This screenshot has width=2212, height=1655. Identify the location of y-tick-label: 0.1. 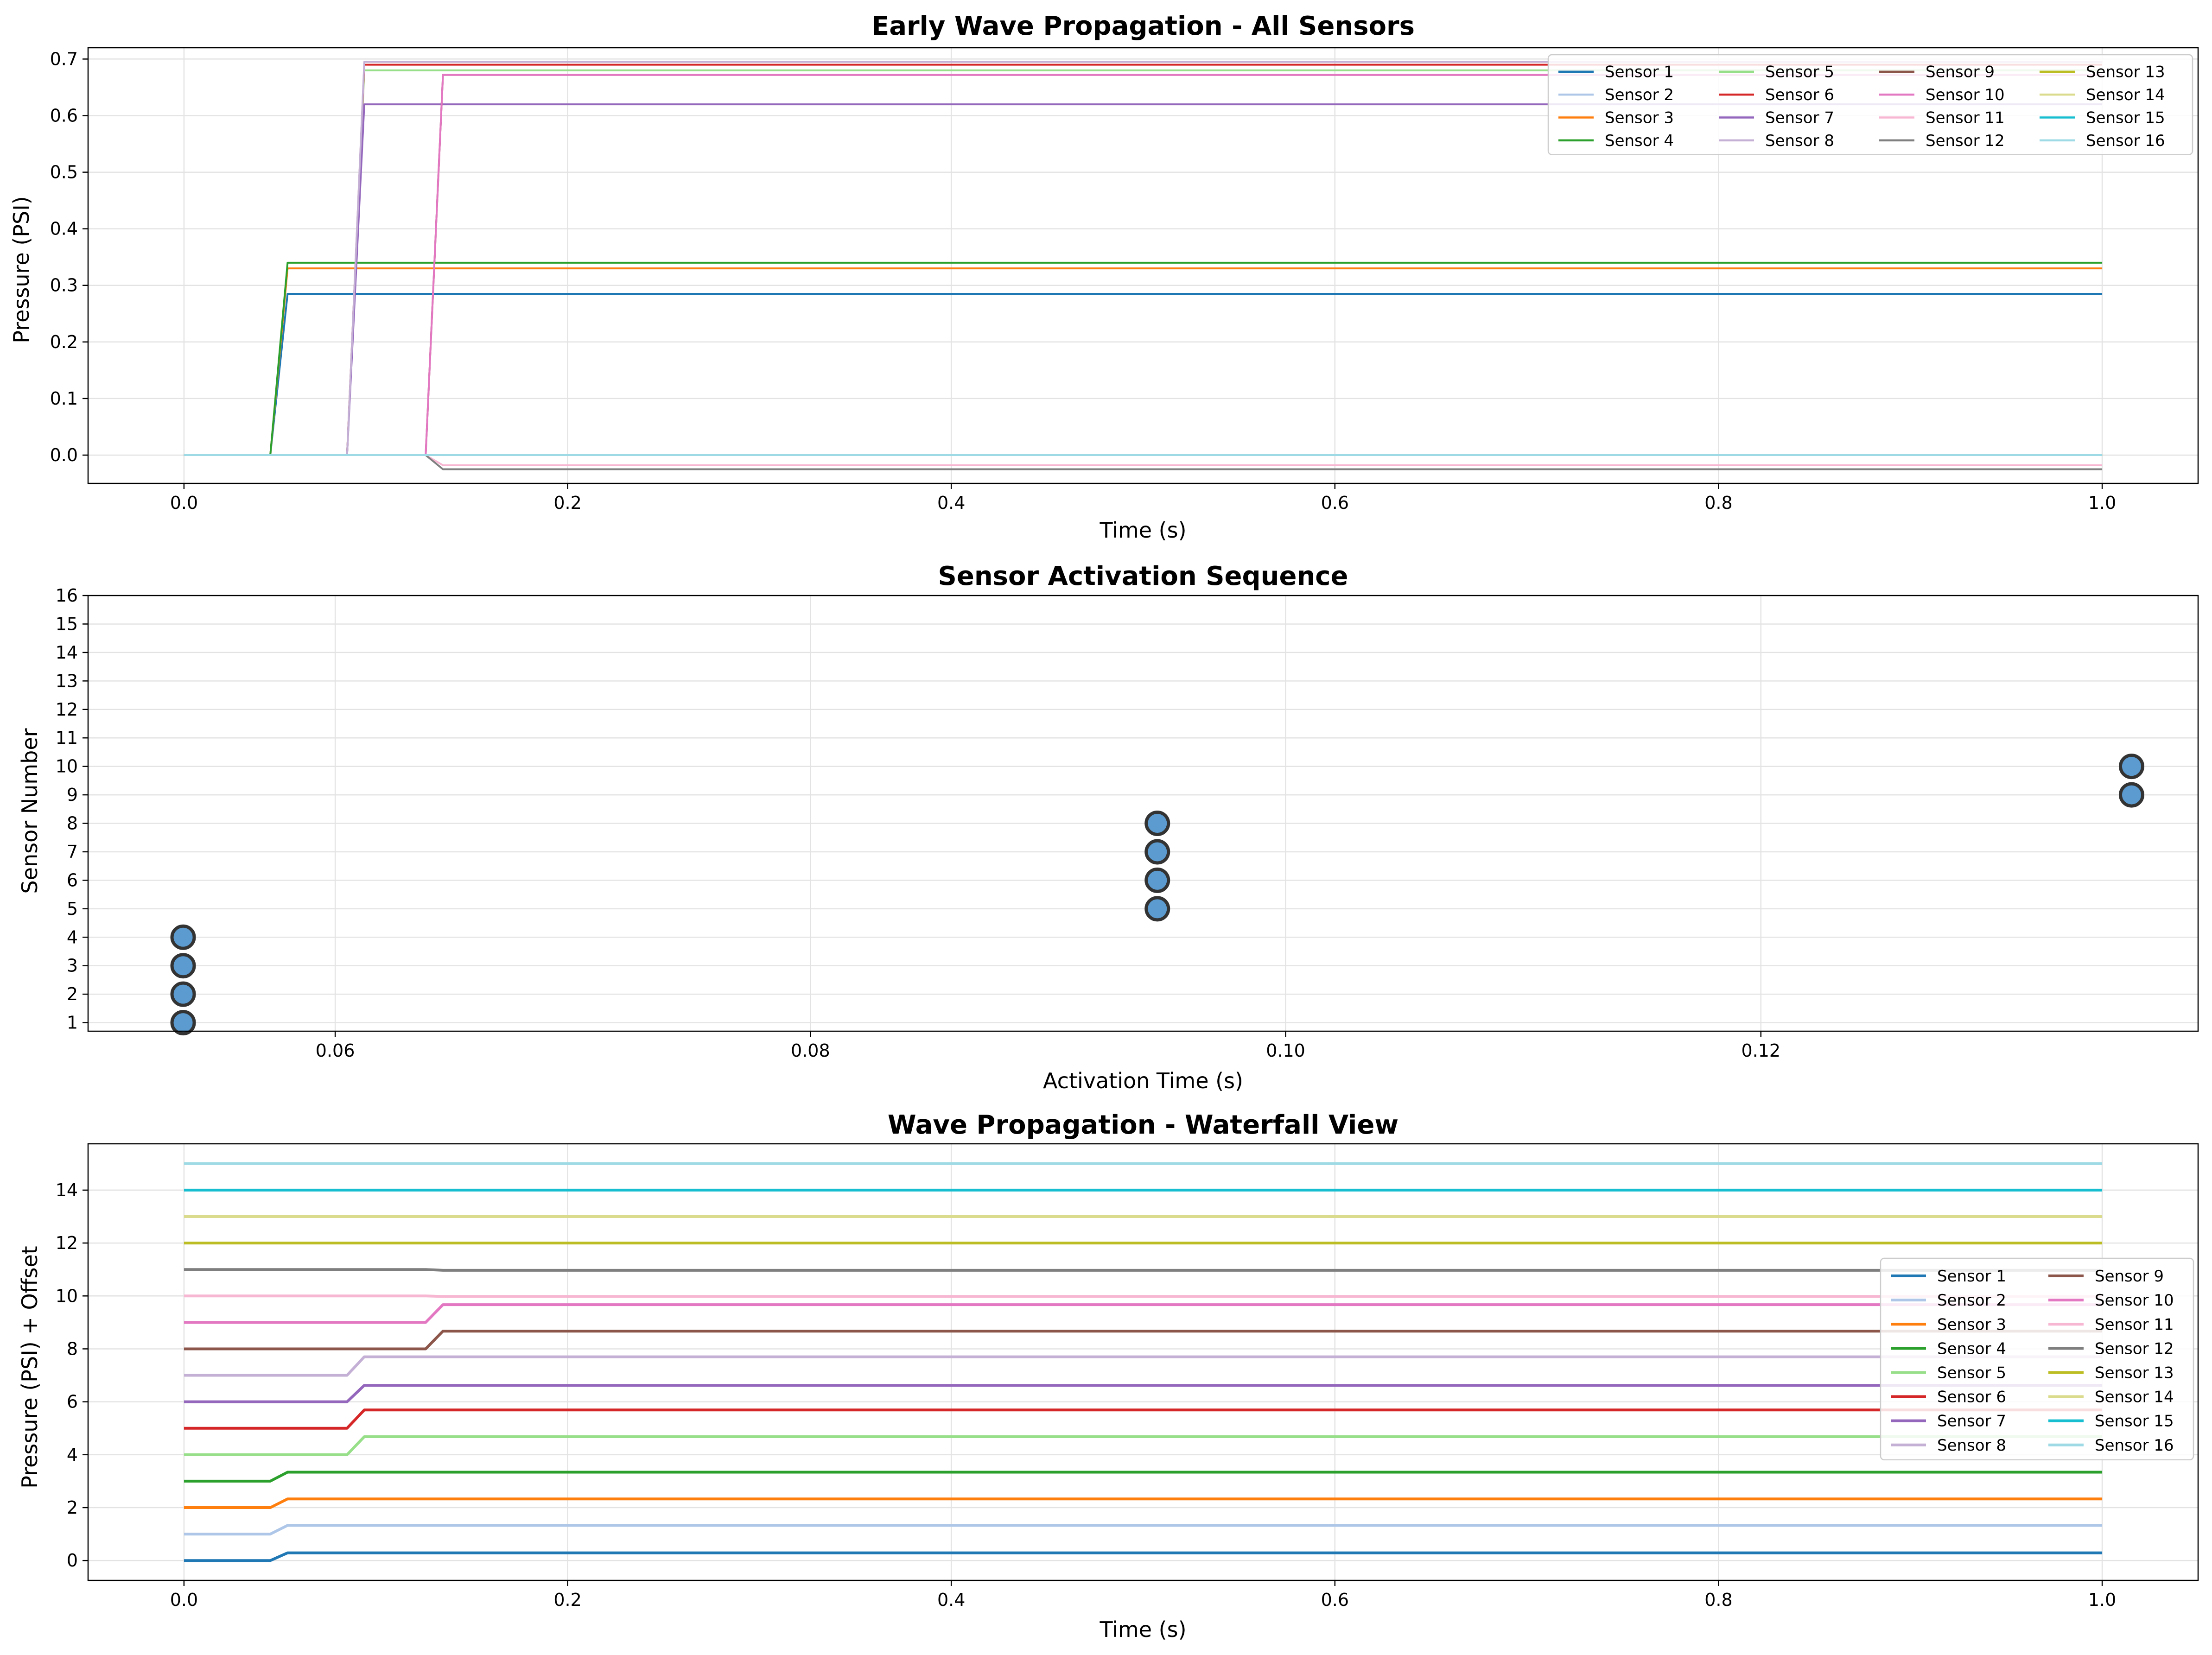
(64, 398).